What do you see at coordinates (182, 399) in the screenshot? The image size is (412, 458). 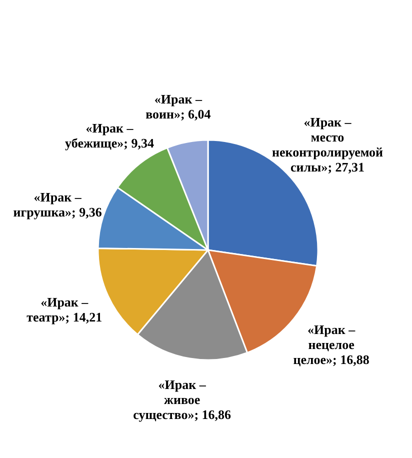 I see `slice-label: «Ирак – живое существо»; 16,86` at bounding box center [182, 399].